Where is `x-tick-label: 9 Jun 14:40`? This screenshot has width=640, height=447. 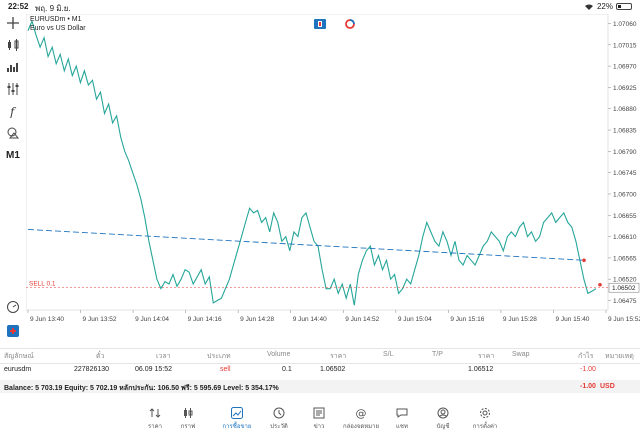
x-tick-label: 9 Jun 14:40 is located at coordinates (310, 319).